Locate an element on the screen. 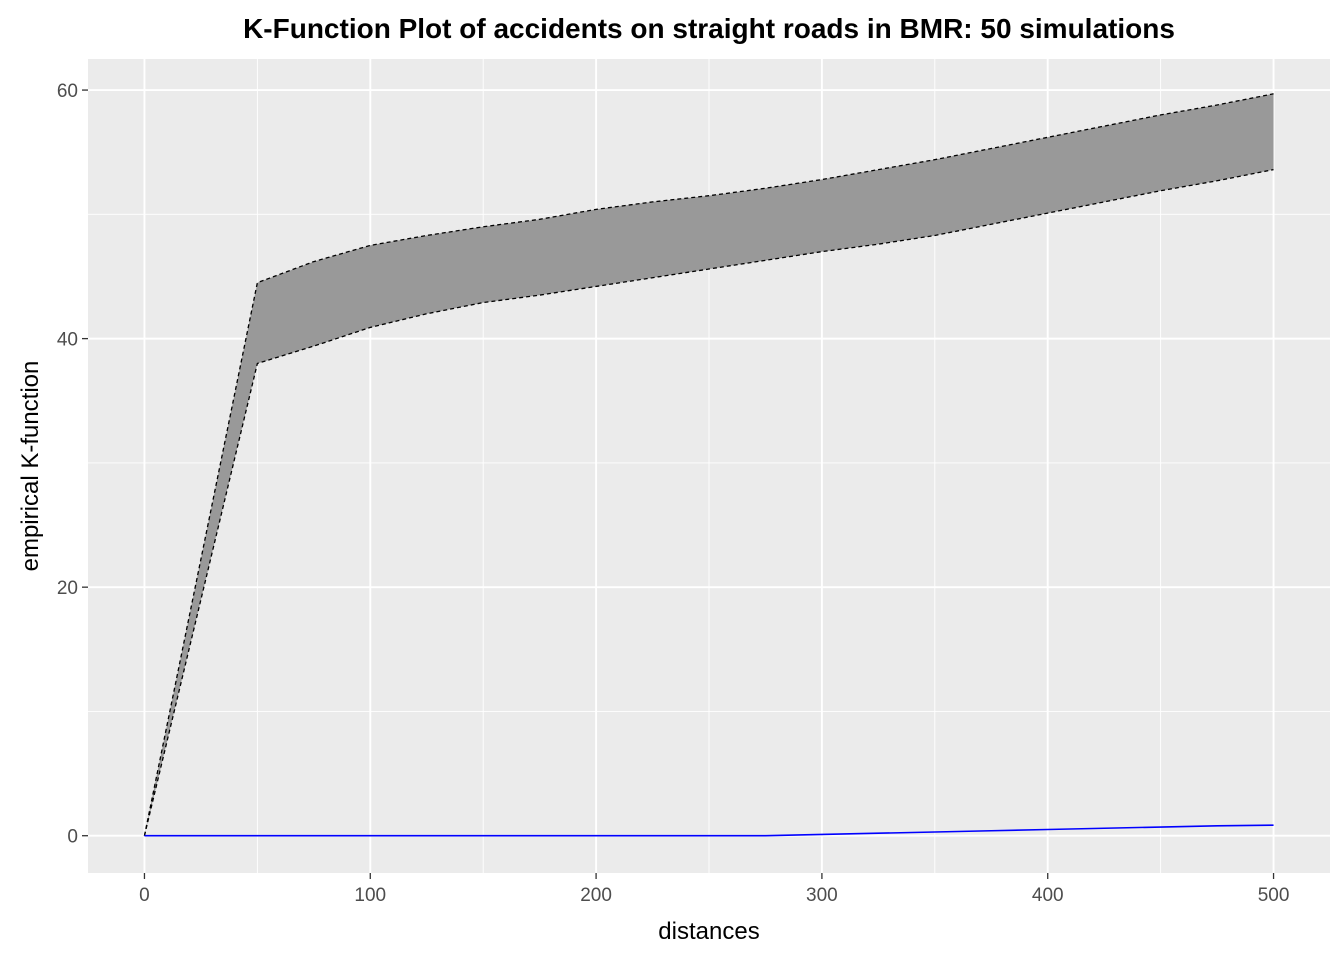 This screenshot has height=960, width=1344. observed-line-group is located at coordinates (709, 830).